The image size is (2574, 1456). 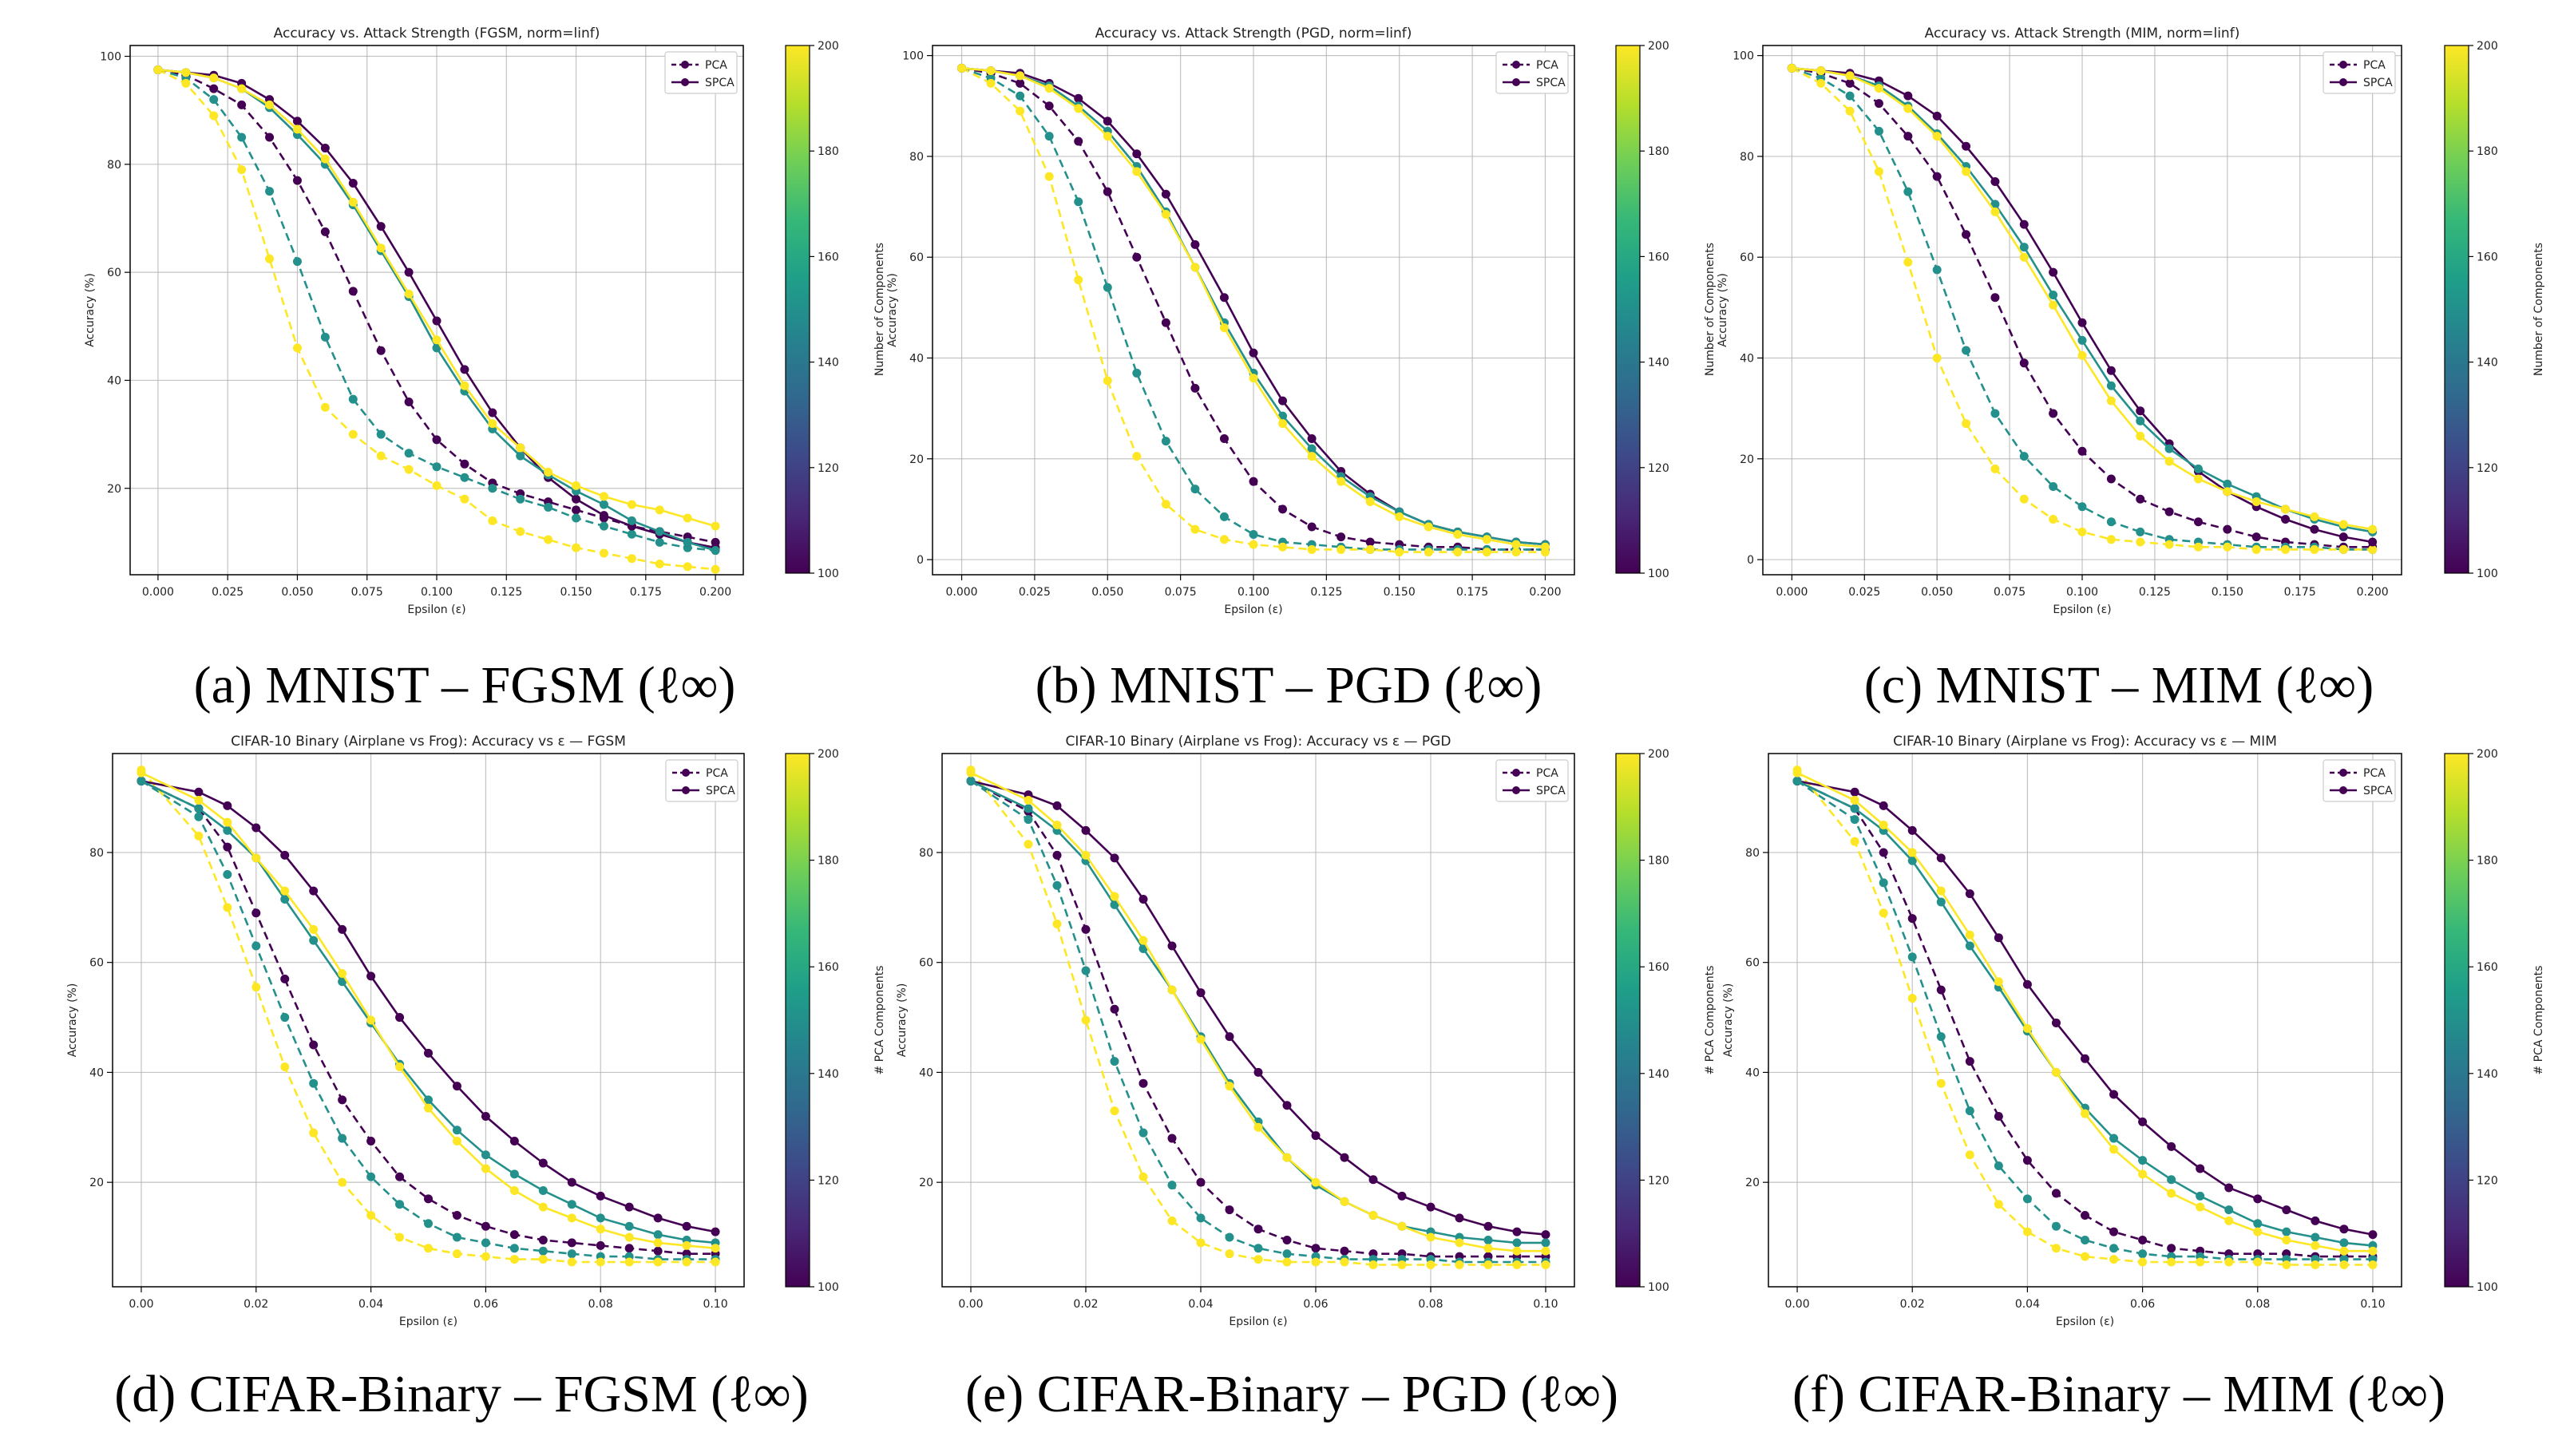 What do you see at coordinates (2378, 791) in the screenshot?
I see `legend-spca-label: SPCA` at bounding box center [2378, 791].